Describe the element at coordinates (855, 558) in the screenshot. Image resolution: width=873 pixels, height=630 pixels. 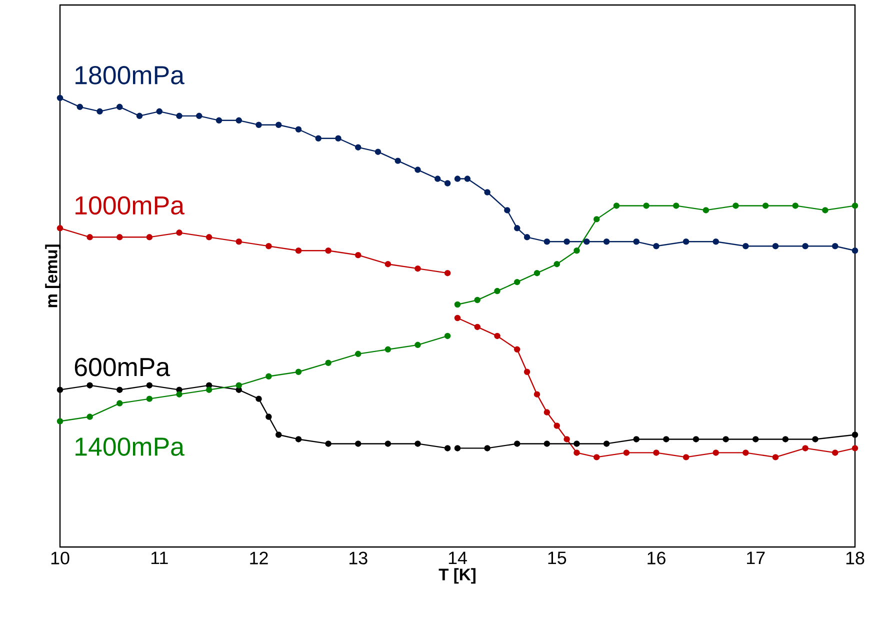
I see `x-tick-label: 18` at that location.